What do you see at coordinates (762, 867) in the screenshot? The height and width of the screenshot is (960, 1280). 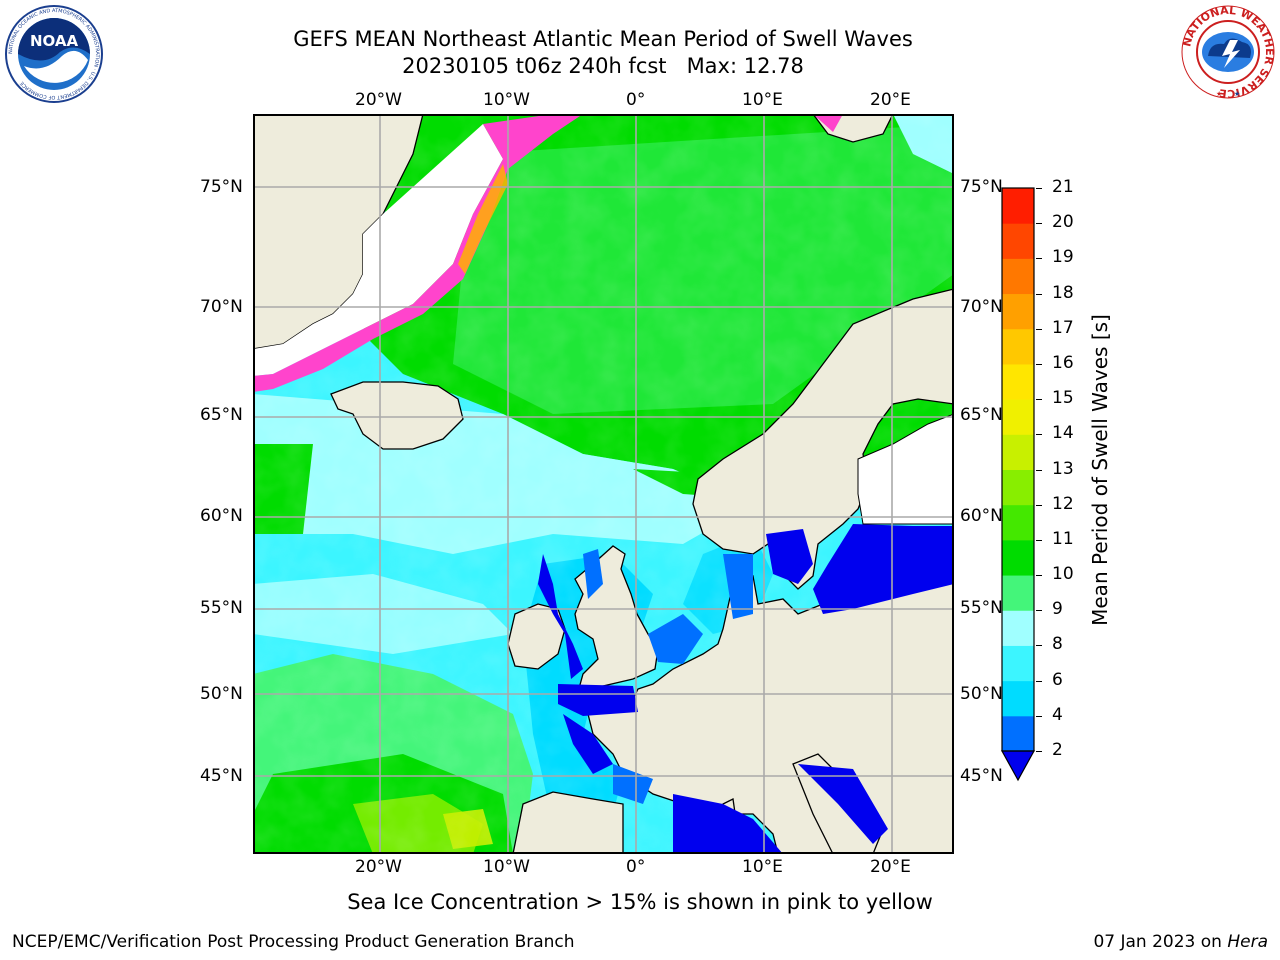 I see `lon-label-bottom-10e: 10°E` at bounding box center [762, 867].